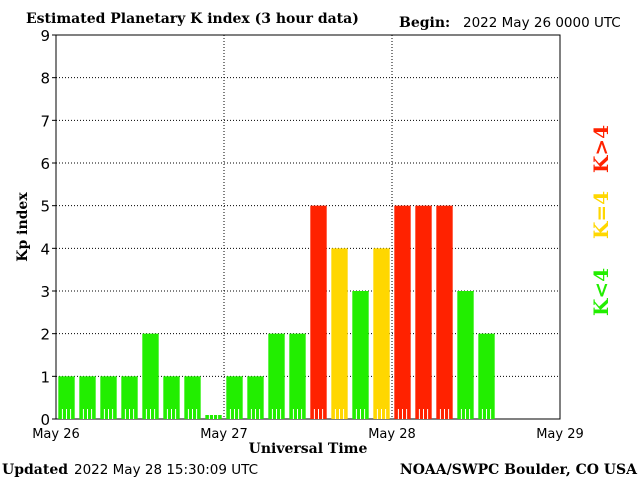  Describe the element at coordinates (45, 420) in the screenshot. I see `y-tick-label: 0` at that location.